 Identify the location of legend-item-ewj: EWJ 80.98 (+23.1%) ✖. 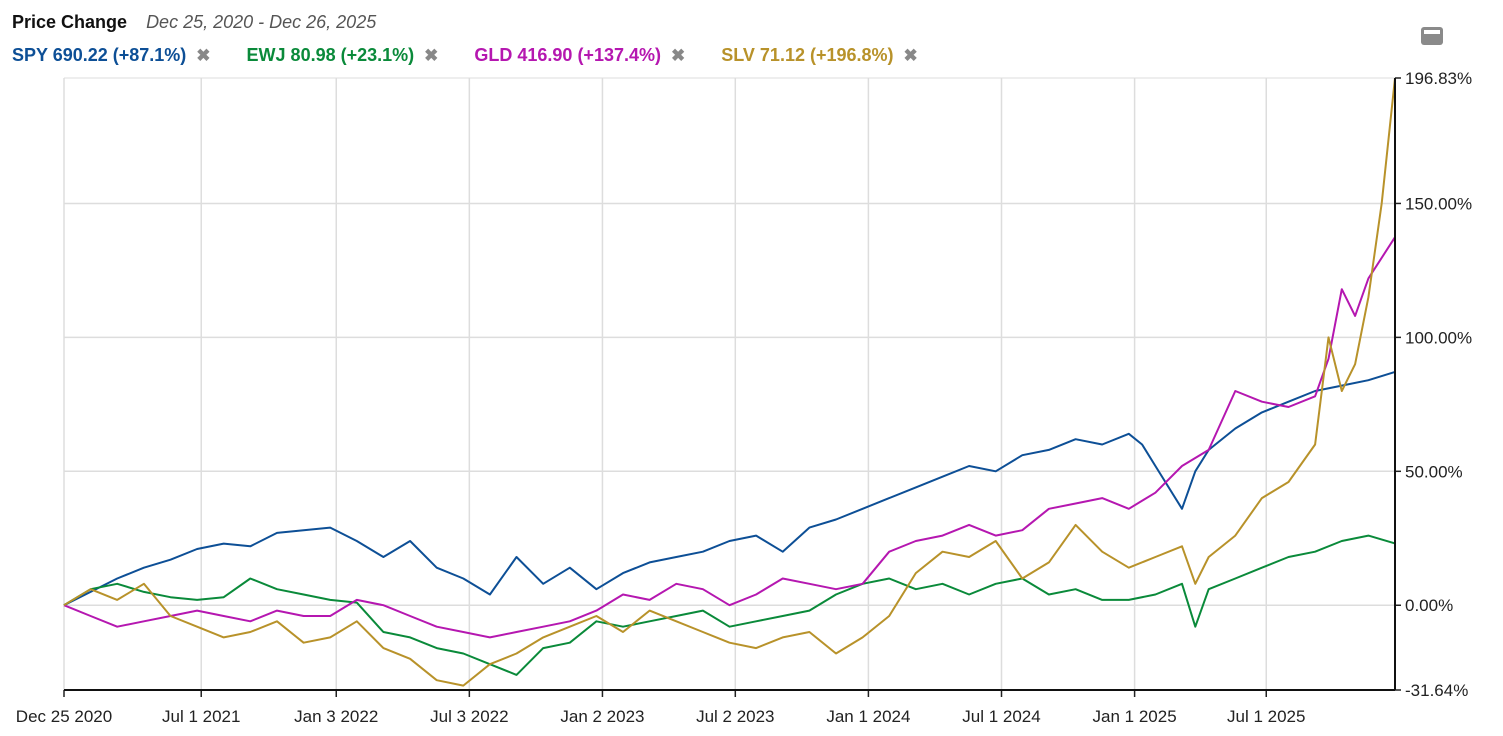
(343, 55).